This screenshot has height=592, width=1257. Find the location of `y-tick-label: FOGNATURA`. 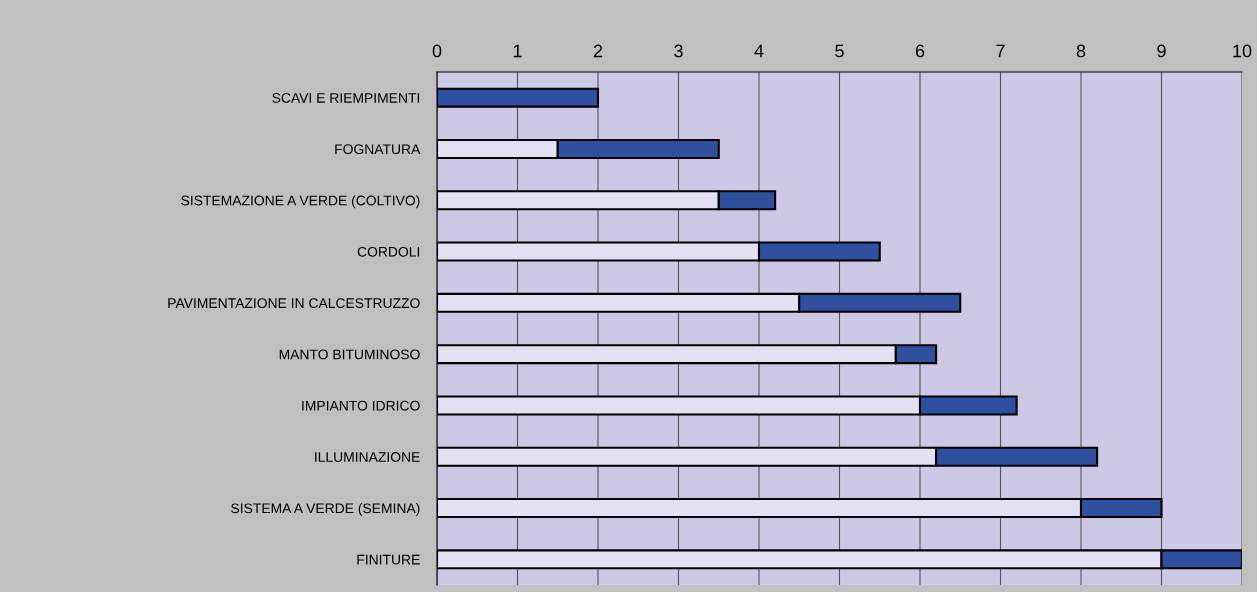

y-tick-label: FOGNATURA is located at coordinates (378, 149).